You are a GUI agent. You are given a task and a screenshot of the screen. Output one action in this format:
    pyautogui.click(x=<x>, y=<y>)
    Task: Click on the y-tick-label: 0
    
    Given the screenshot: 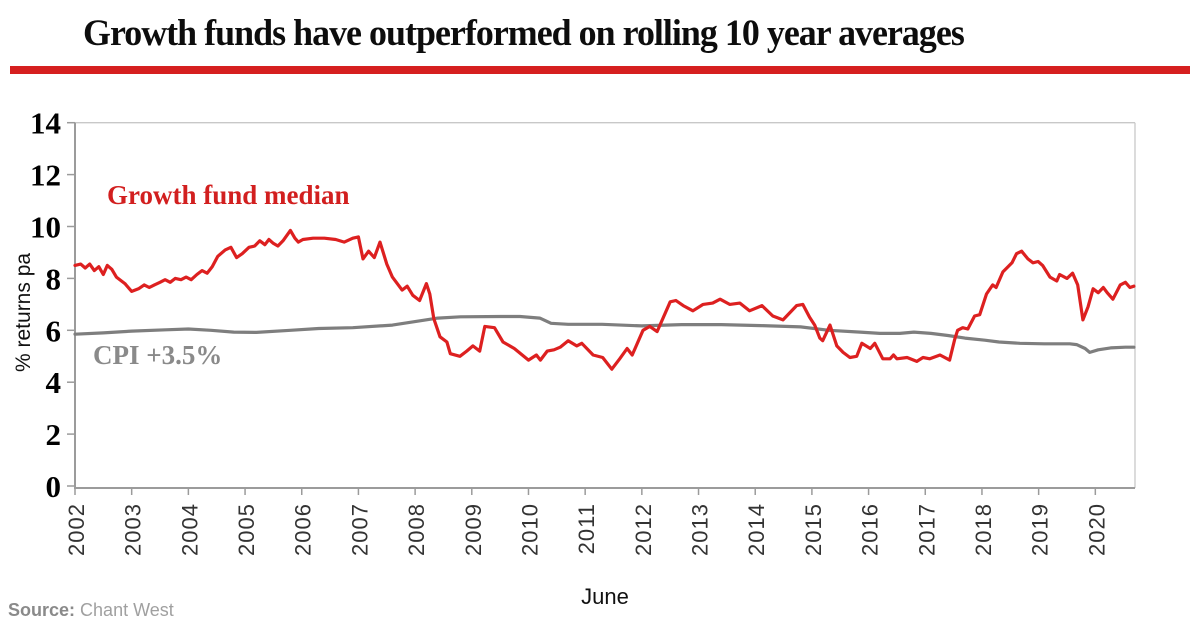 What is the action you would take?
    pyautogui.click(x=54, y=486)
    